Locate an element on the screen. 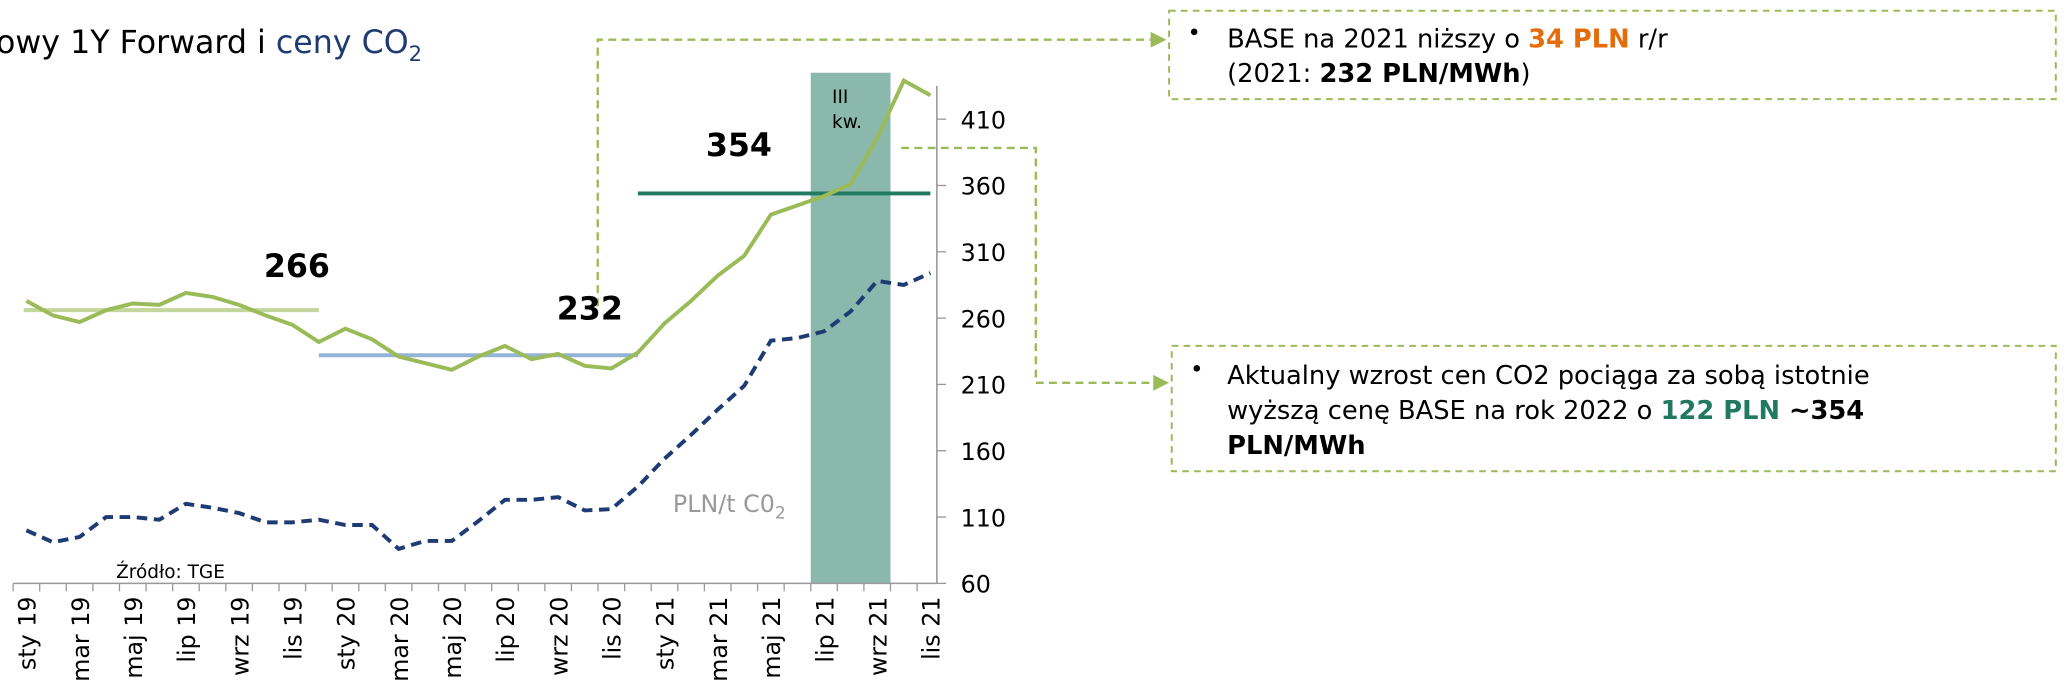 This screenshot has width=2069, height=697. callout-run: BASE na 2021 niższy o is located at coordinates (1377, 40).